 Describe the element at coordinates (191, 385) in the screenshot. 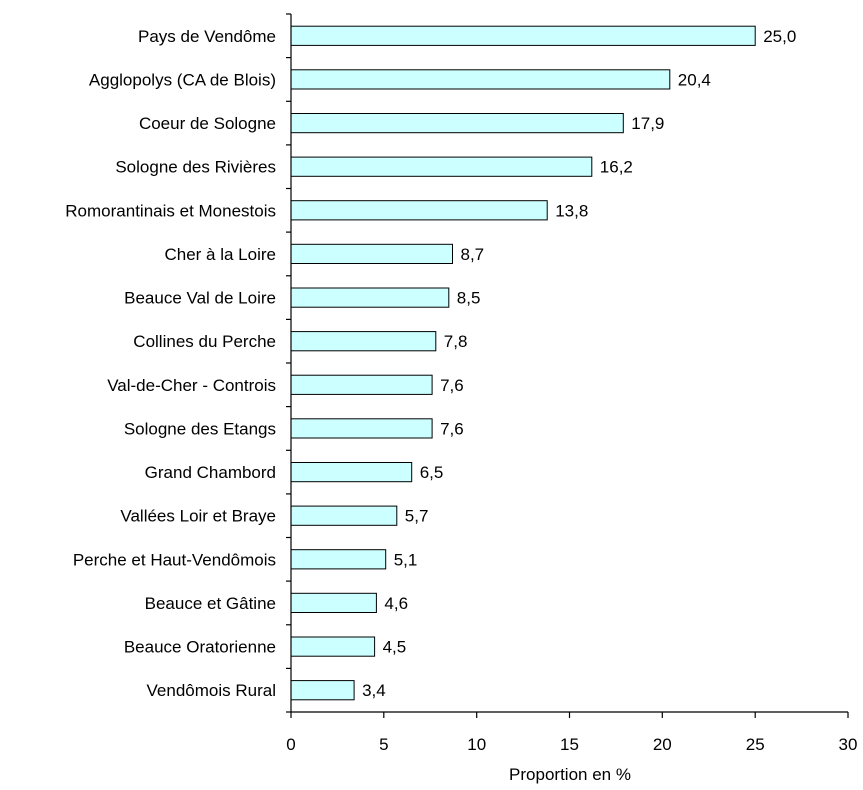

I see `category-label: Val-de-Cher - Controis` at that location.